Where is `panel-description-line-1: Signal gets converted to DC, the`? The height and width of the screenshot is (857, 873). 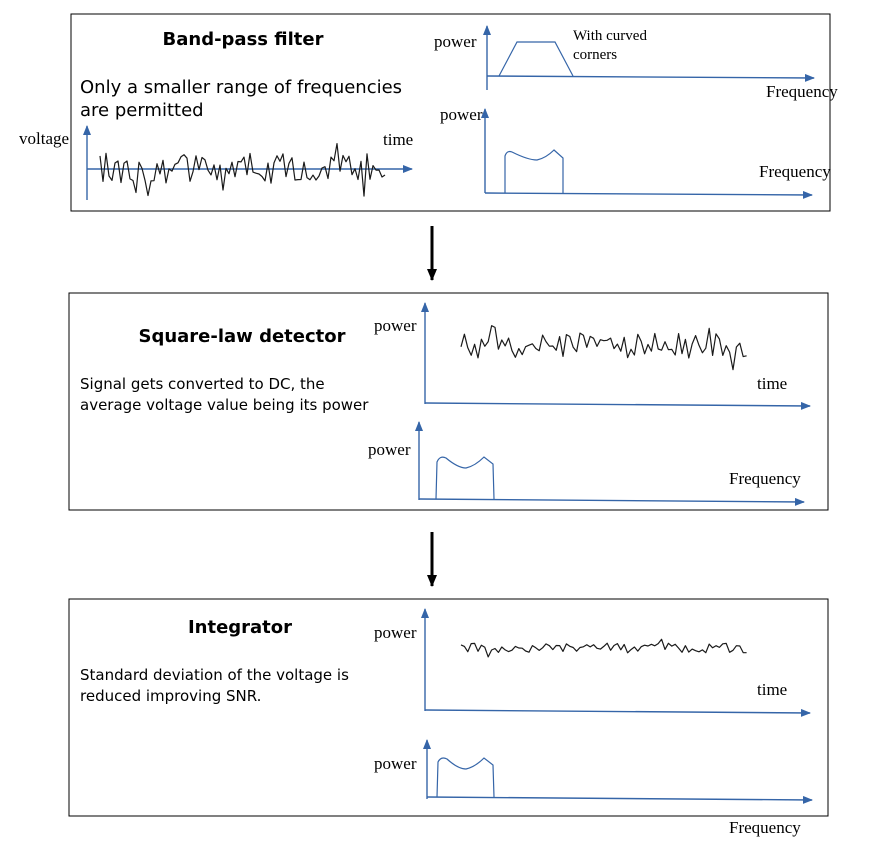 panel-description-line-1: Signal gets converted to DC, the is located at coordinates (202, 384).